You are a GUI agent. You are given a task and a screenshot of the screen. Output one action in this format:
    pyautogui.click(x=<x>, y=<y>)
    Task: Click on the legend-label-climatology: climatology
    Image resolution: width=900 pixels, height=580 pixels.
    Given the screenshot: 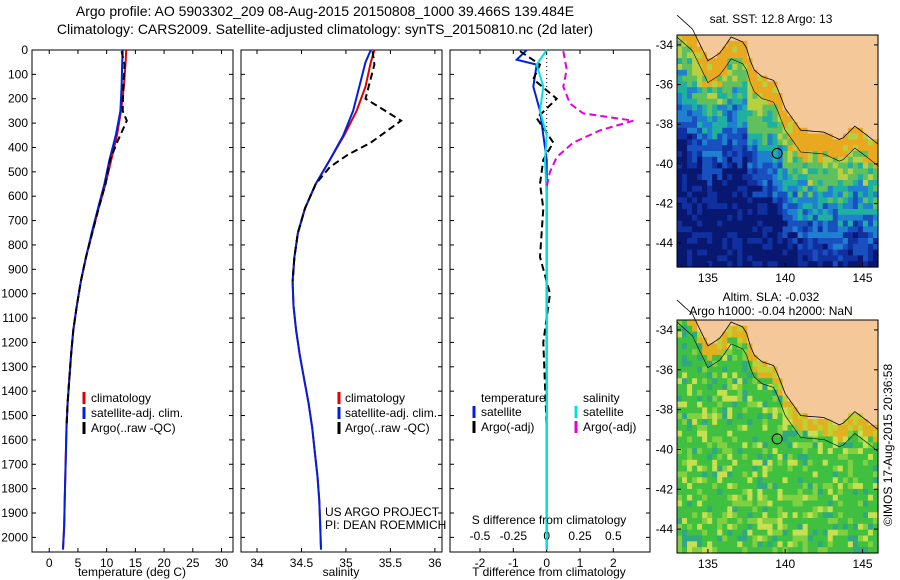 What is the action you would take?
    pyautogui.click(x=121, y=398)
    